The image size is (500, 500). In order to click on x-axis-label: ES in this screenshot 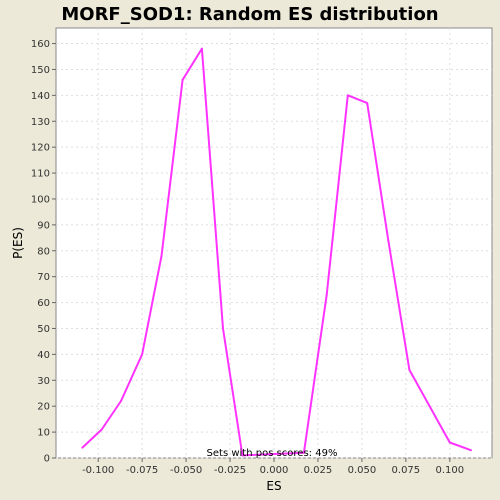, I will do `click(273, 486)`.